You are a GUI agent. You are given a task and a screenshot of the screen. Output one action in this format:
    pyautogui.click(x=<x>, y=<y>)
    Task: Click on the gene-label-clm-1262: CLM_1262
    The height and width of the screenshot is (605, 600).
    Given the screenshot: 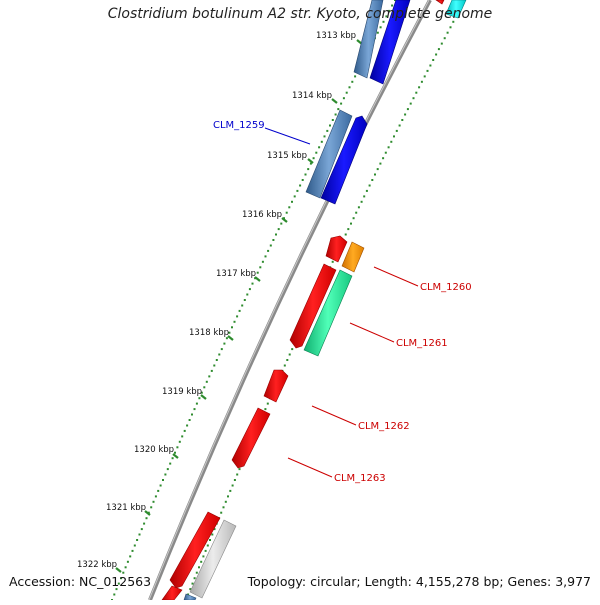 What is the action you would take?
    pyautogui.click(x=384, y=426)
    